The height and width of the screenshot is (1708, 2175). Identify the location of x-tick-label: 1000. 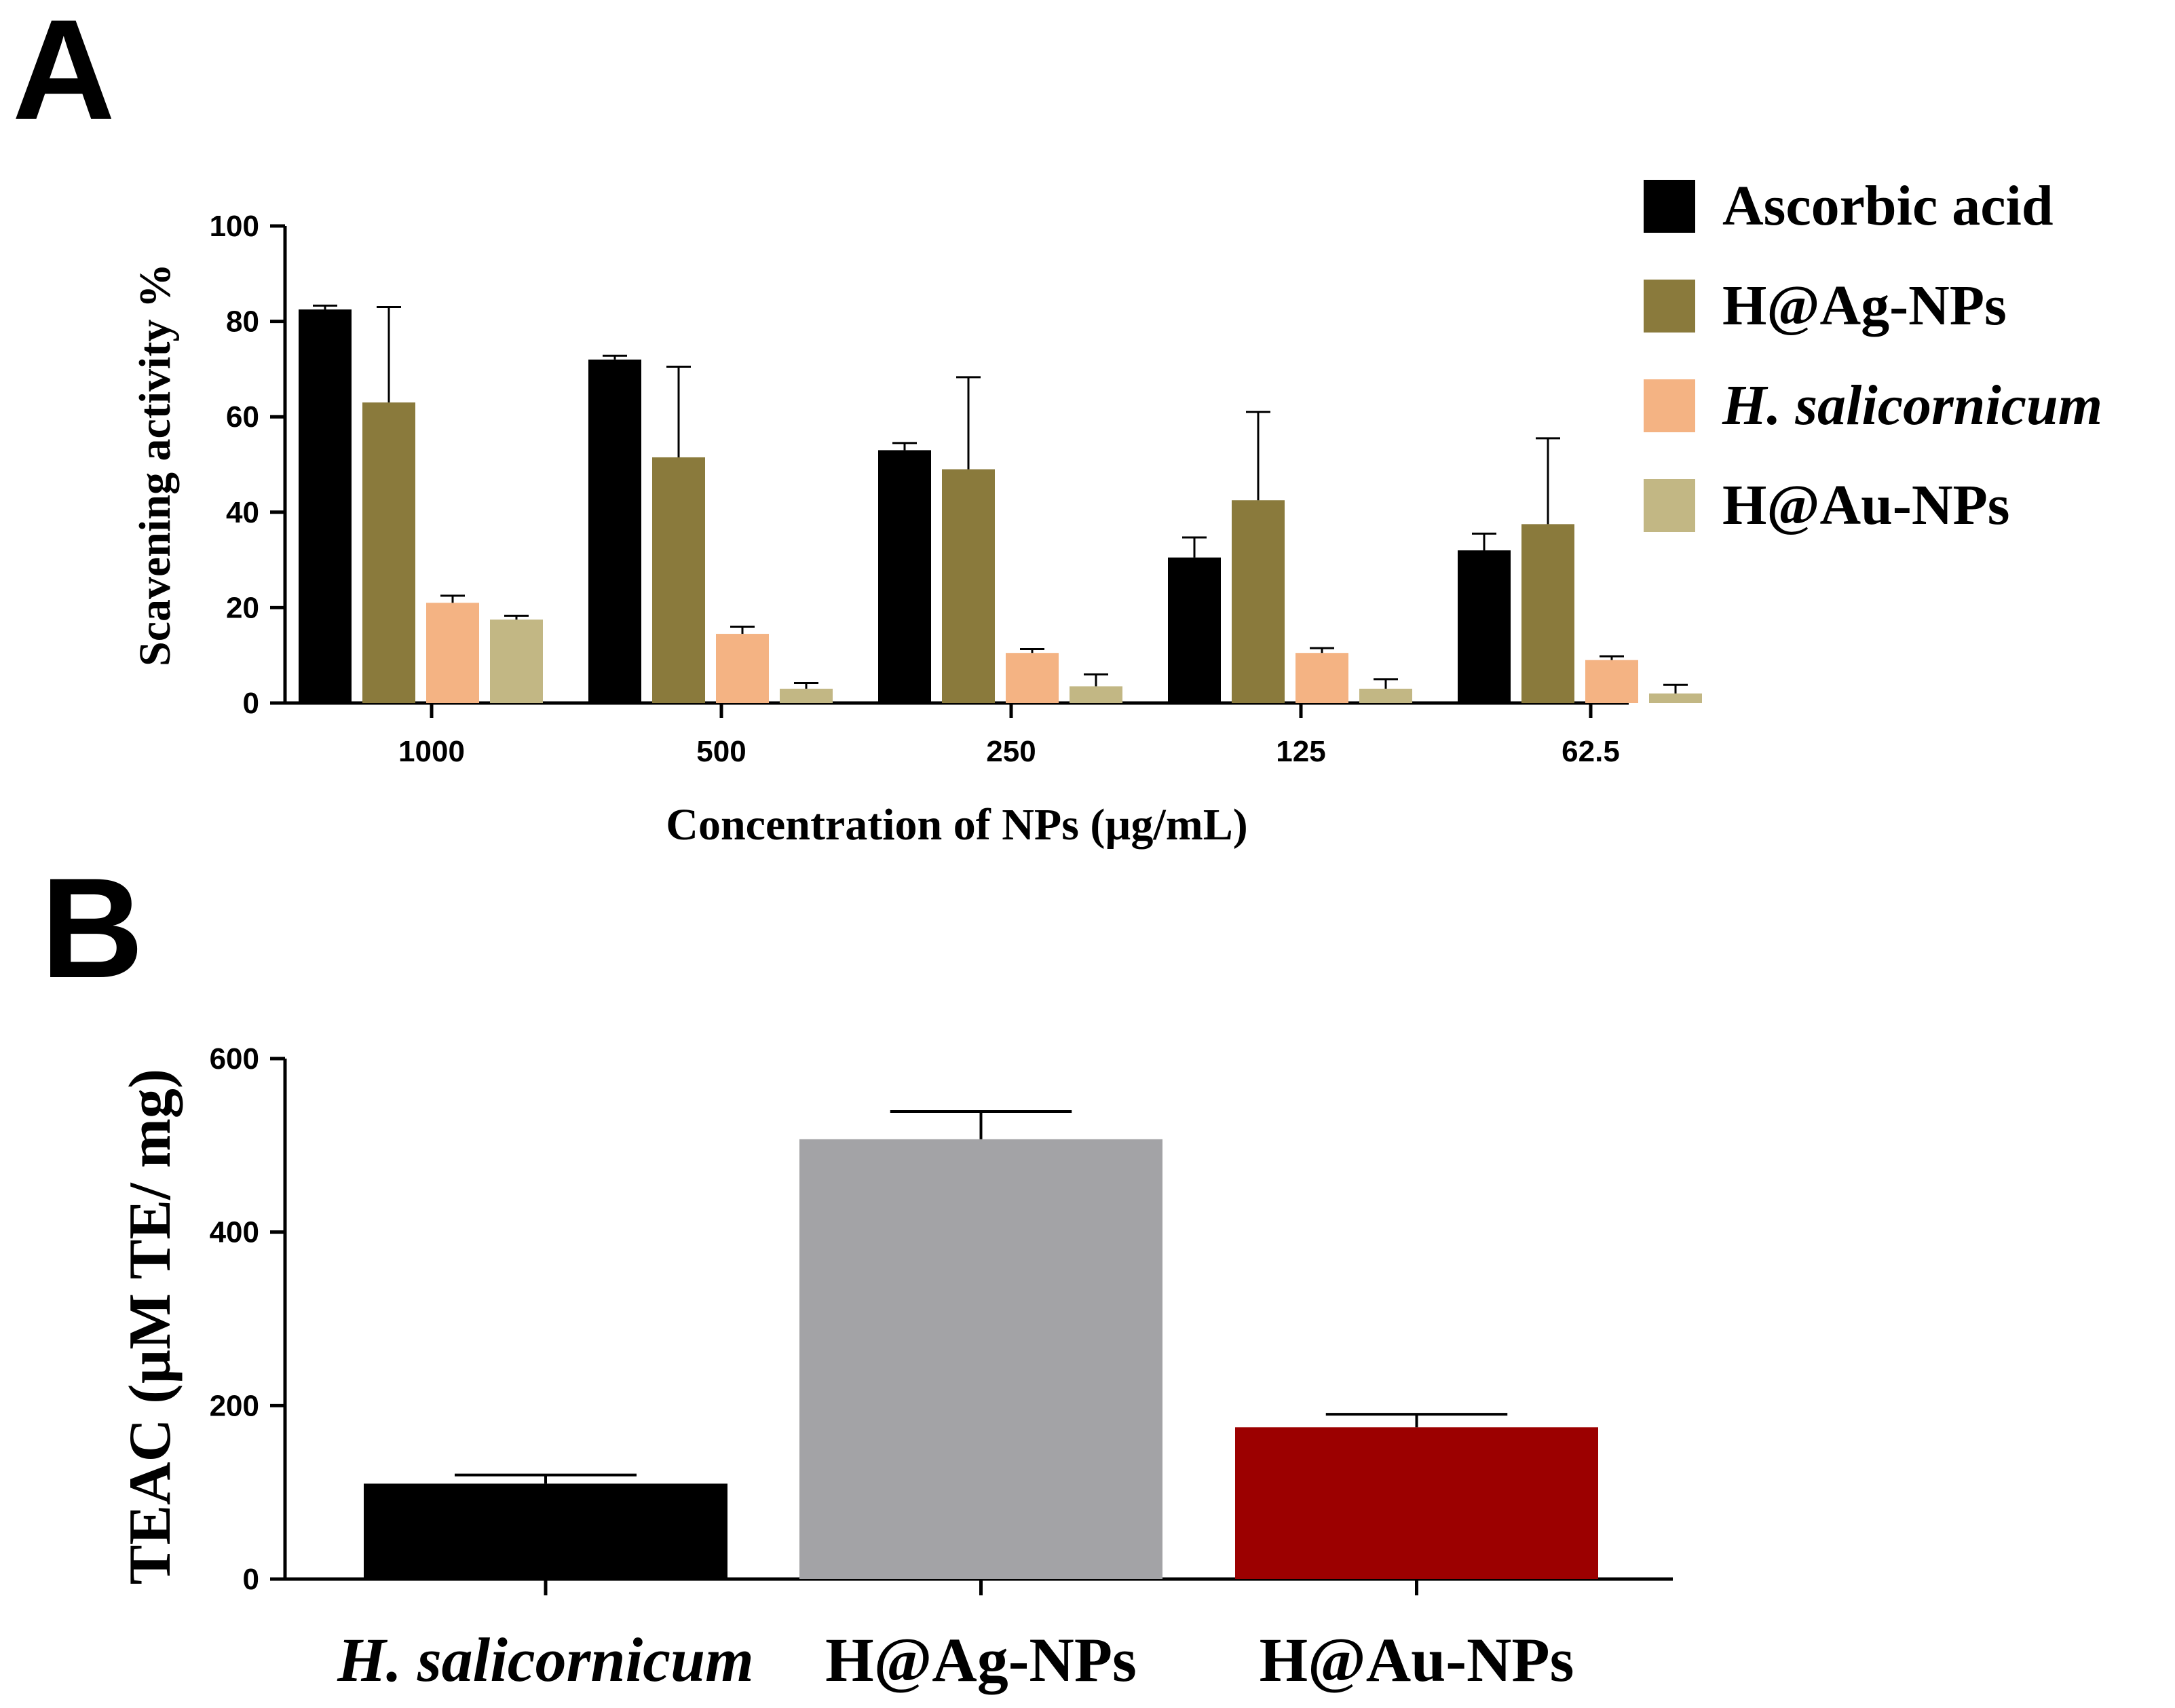
(431, 751).